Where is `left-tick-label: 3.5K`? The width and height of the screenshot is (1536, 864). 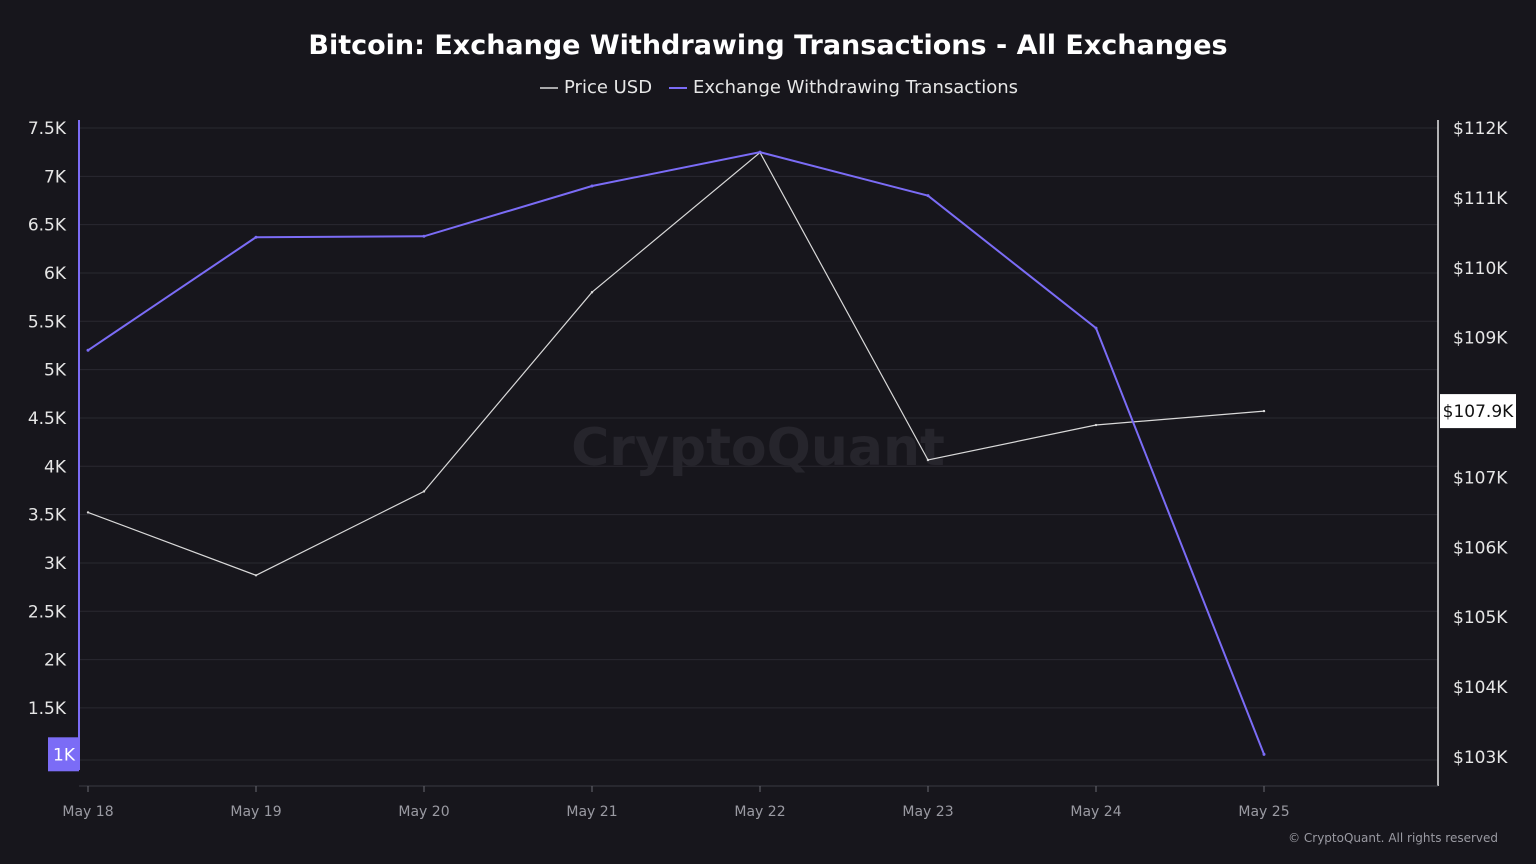 left-tick-label: 3.5K is located at coordinates (47, 516).